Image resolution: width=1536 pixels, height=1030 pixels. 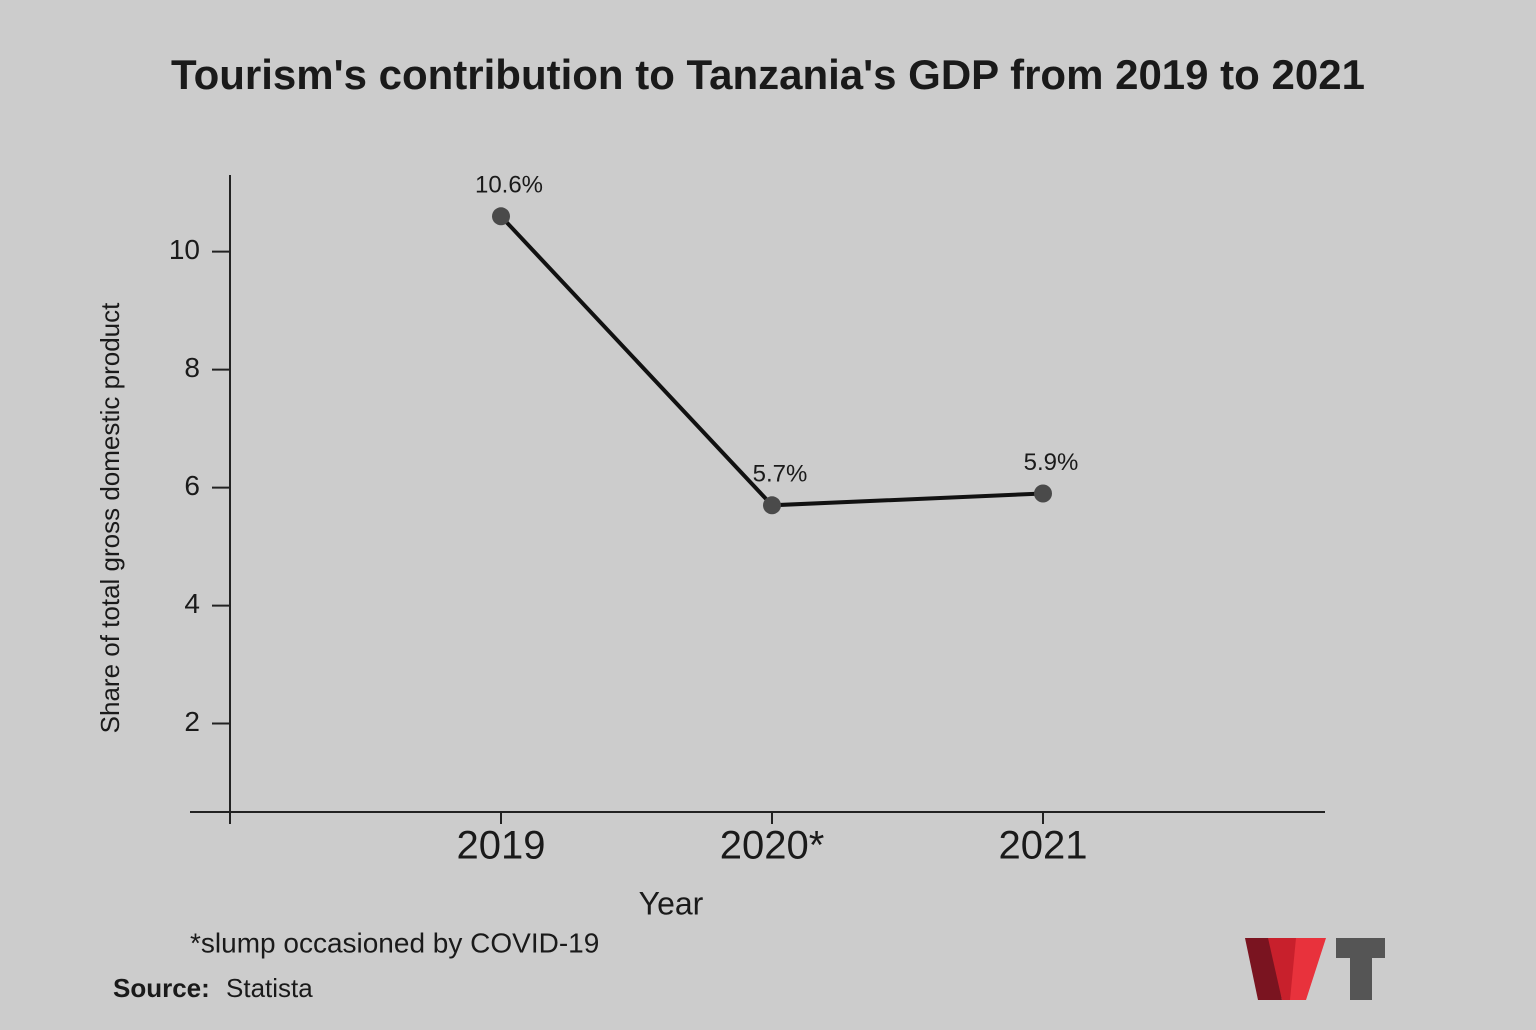 What do you see at coordinates (1051, 462) in the screenshot?
I see `value-label: 5.9%` at bounding box center [1051, 462].